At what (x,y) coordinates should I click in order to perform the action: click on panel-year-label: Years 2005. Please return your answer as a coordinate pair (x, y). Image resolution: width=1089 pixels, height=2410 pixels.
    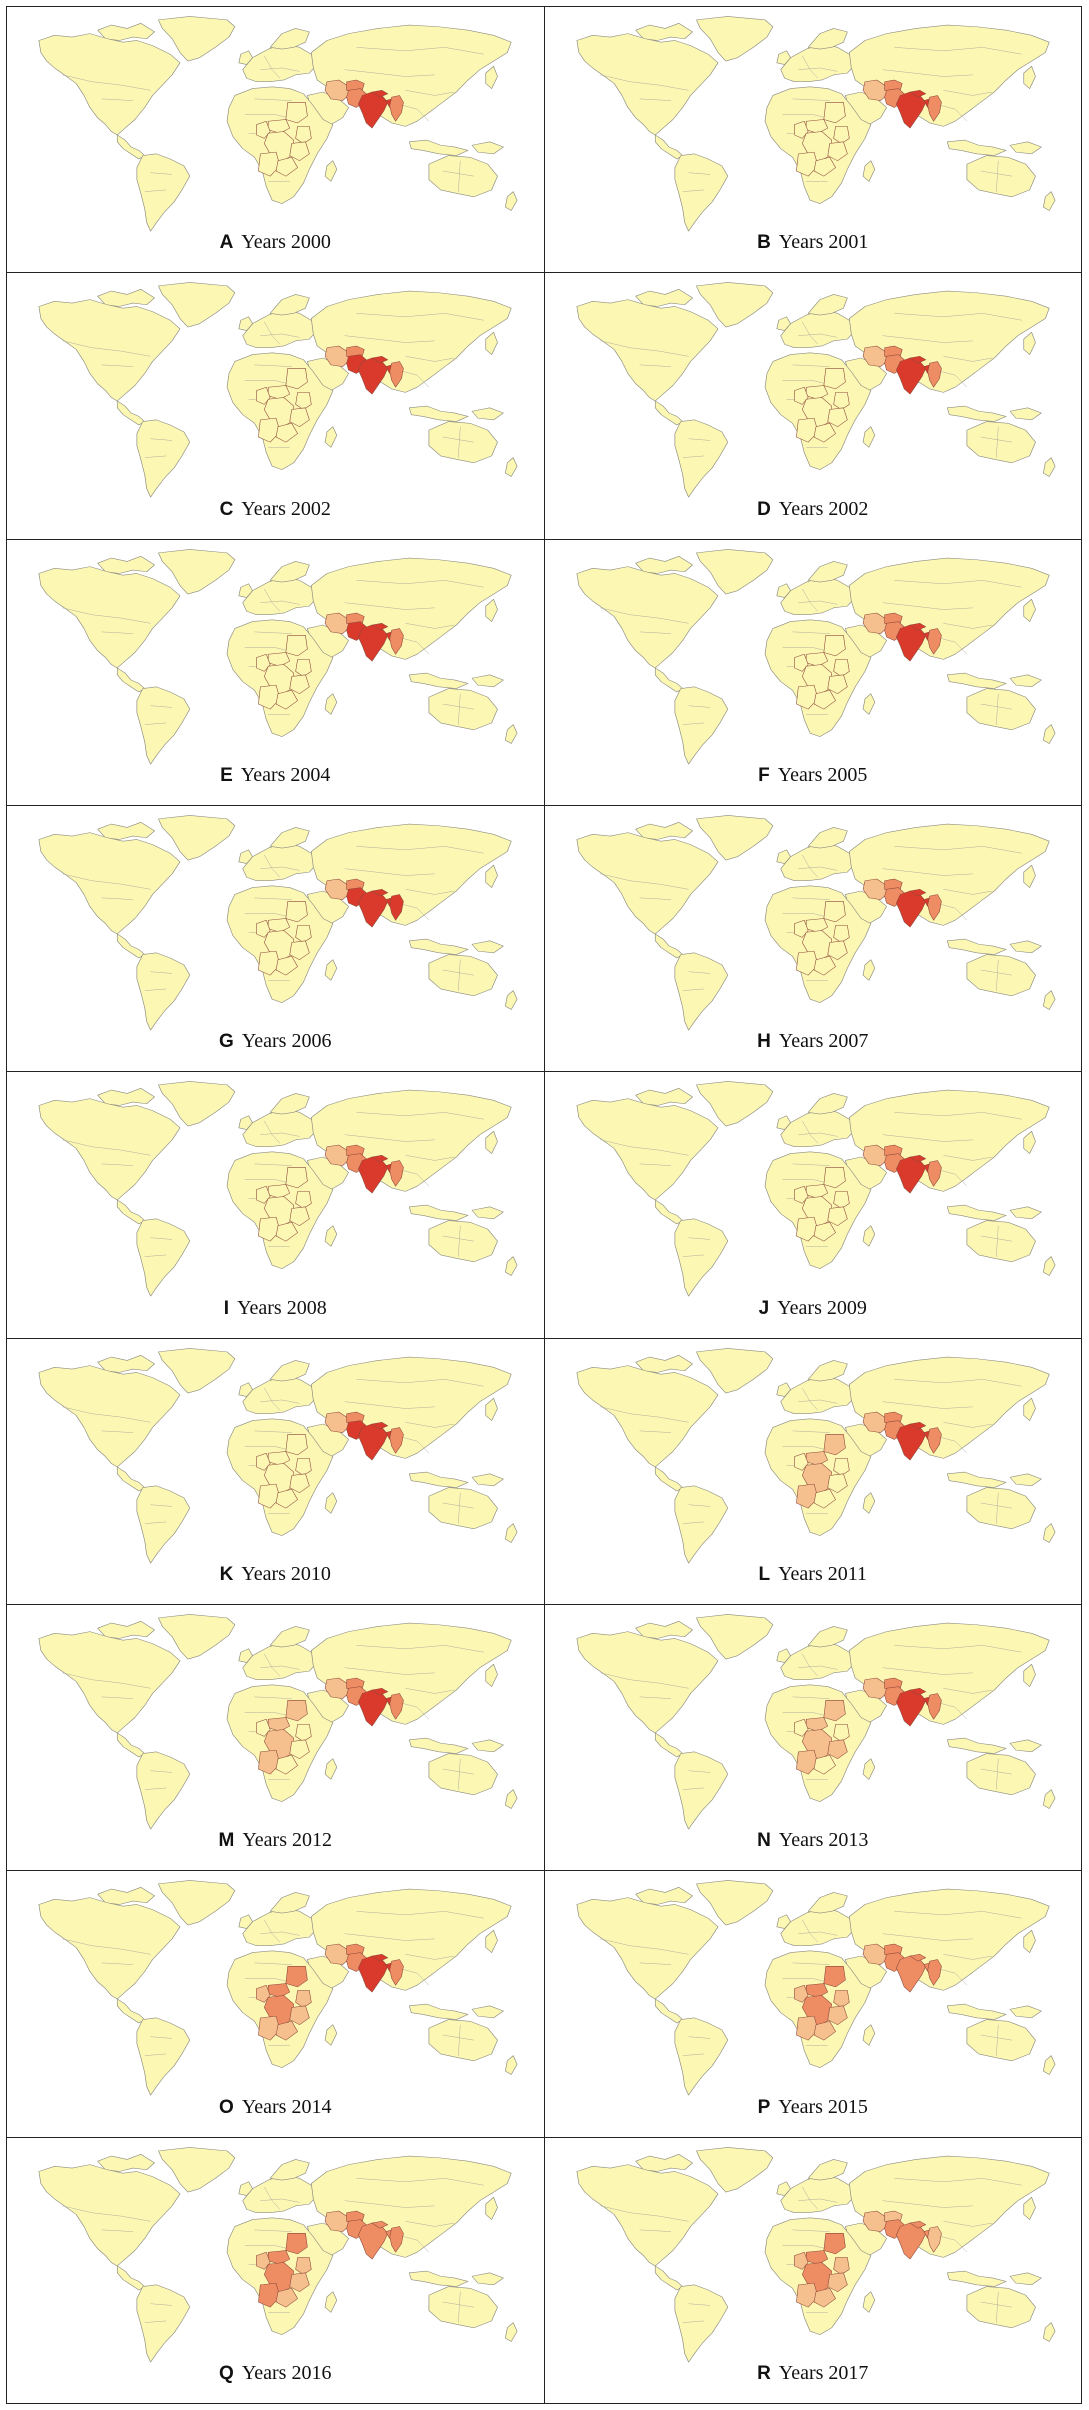
    Looking at the image, I should click on (822, 775).